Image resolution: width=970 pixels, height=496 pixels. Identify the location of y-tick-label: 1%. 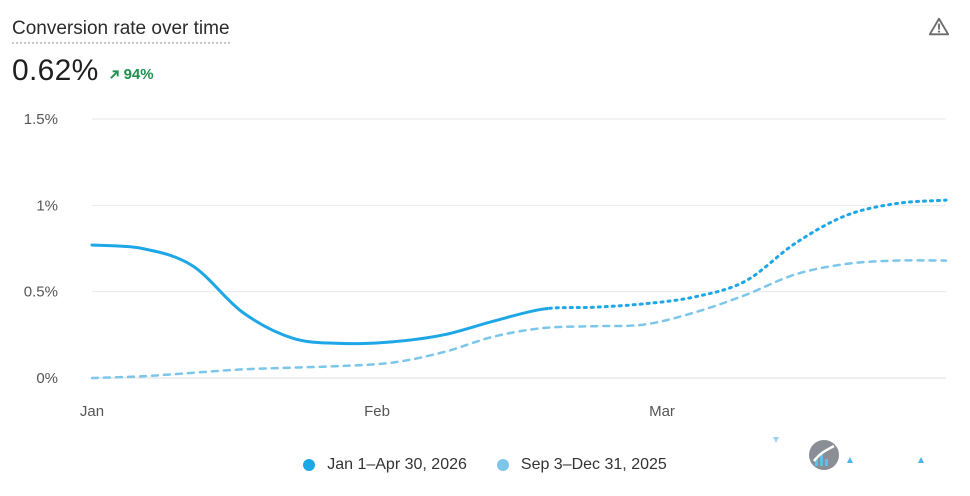
(47, 205).